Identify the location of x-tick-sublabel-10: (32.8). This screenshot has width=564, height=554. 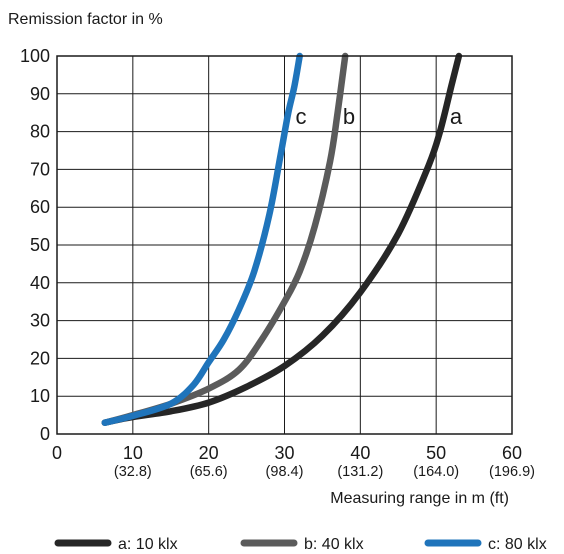
(133, 472).